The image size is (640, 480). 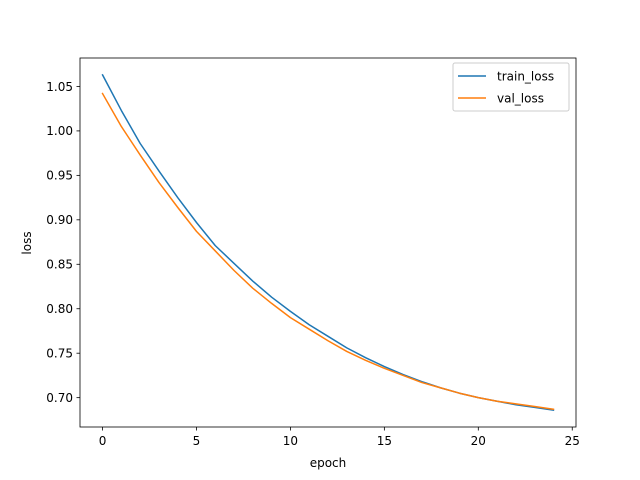 I want to click on y-tick-label: 0.85, so click(x=59, y=265).